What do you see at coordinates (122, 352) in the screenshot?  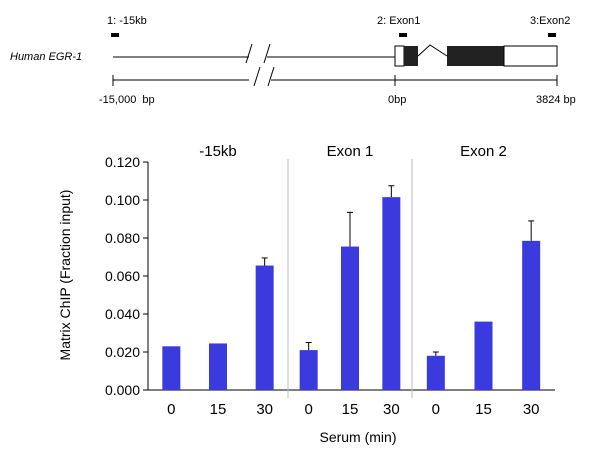 I see `y-tick-label: 0.020` at bounding box center [122, 352].